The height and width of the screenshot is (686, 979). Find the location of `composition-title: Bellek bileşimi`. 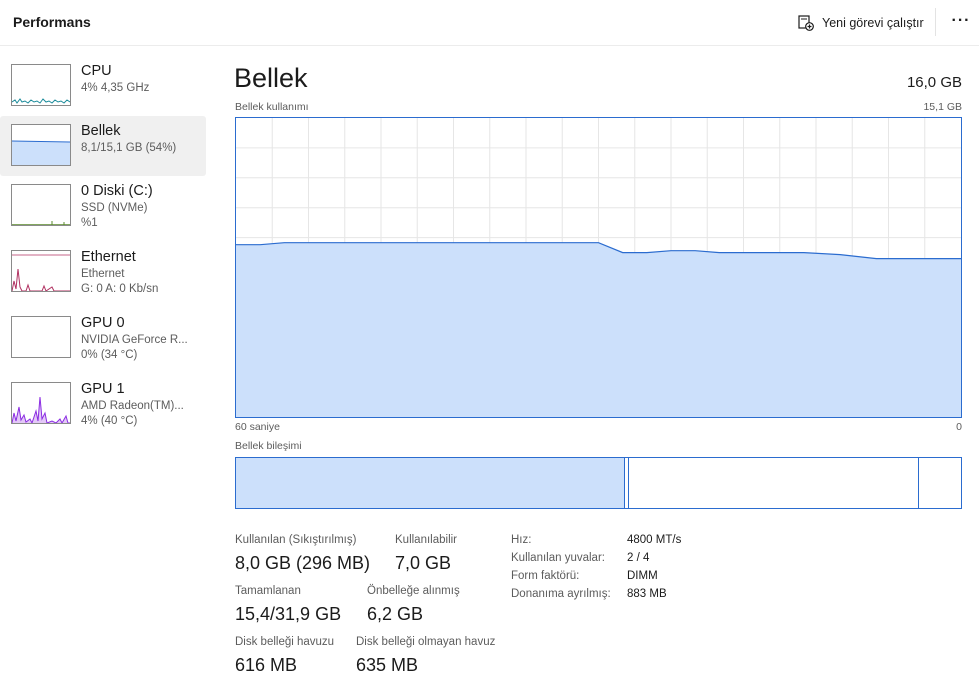

composition-title: Bellek bileşimi is located at coordinates (268, 446).